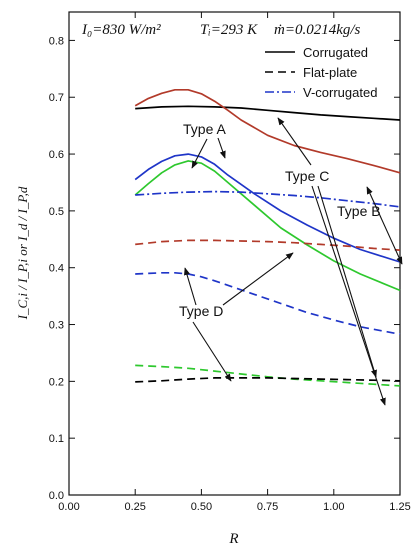 This screenshot has height=550, width=416. Describe the element at coordinates (56, 155) in the screenshot. I see `y-tick-label: 0.6` at that location.